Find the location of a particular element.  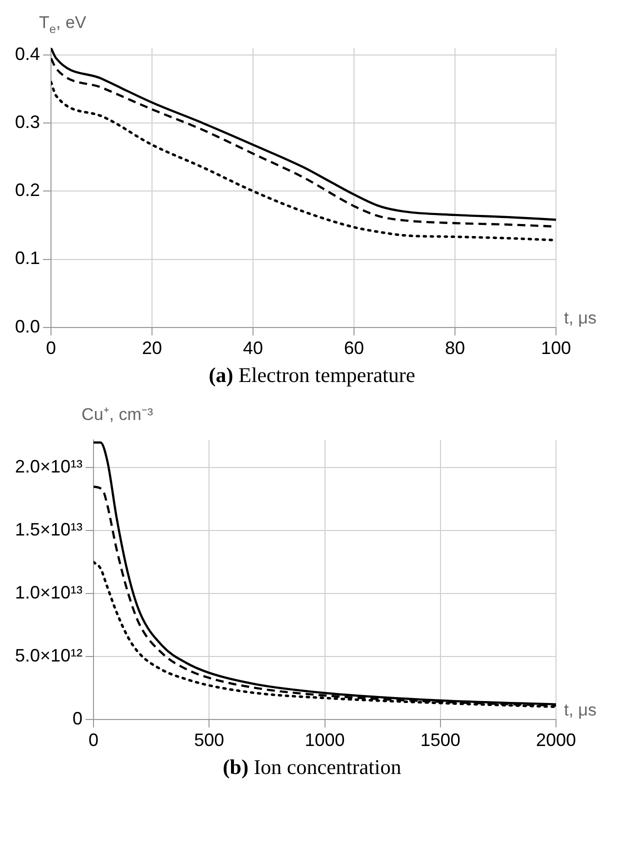

x-tick-label: 500 is located at coordinates (209, 740).